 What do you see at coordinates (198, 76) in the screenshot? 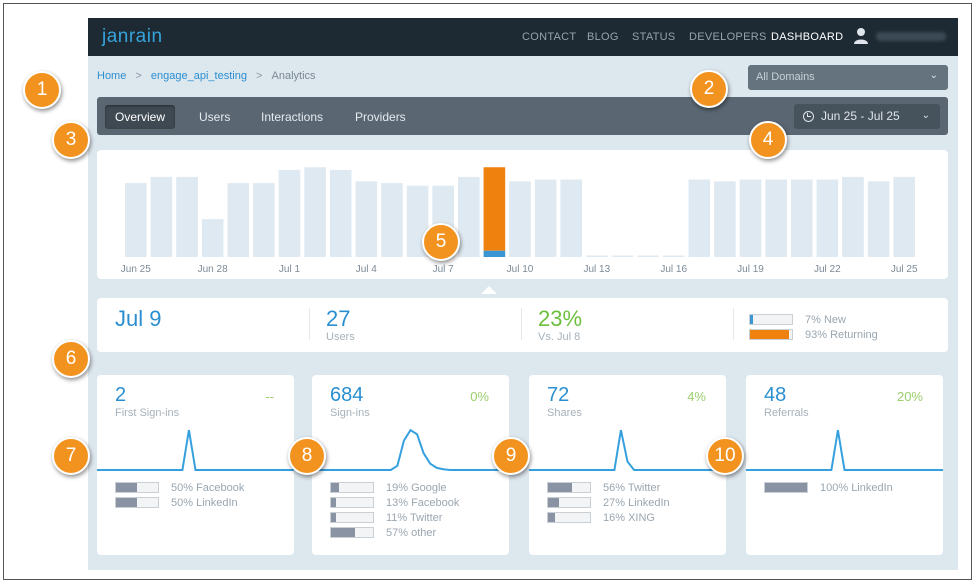
I see `breadcrumb-app: engage_api_testing` at bounding box center [198, 76].